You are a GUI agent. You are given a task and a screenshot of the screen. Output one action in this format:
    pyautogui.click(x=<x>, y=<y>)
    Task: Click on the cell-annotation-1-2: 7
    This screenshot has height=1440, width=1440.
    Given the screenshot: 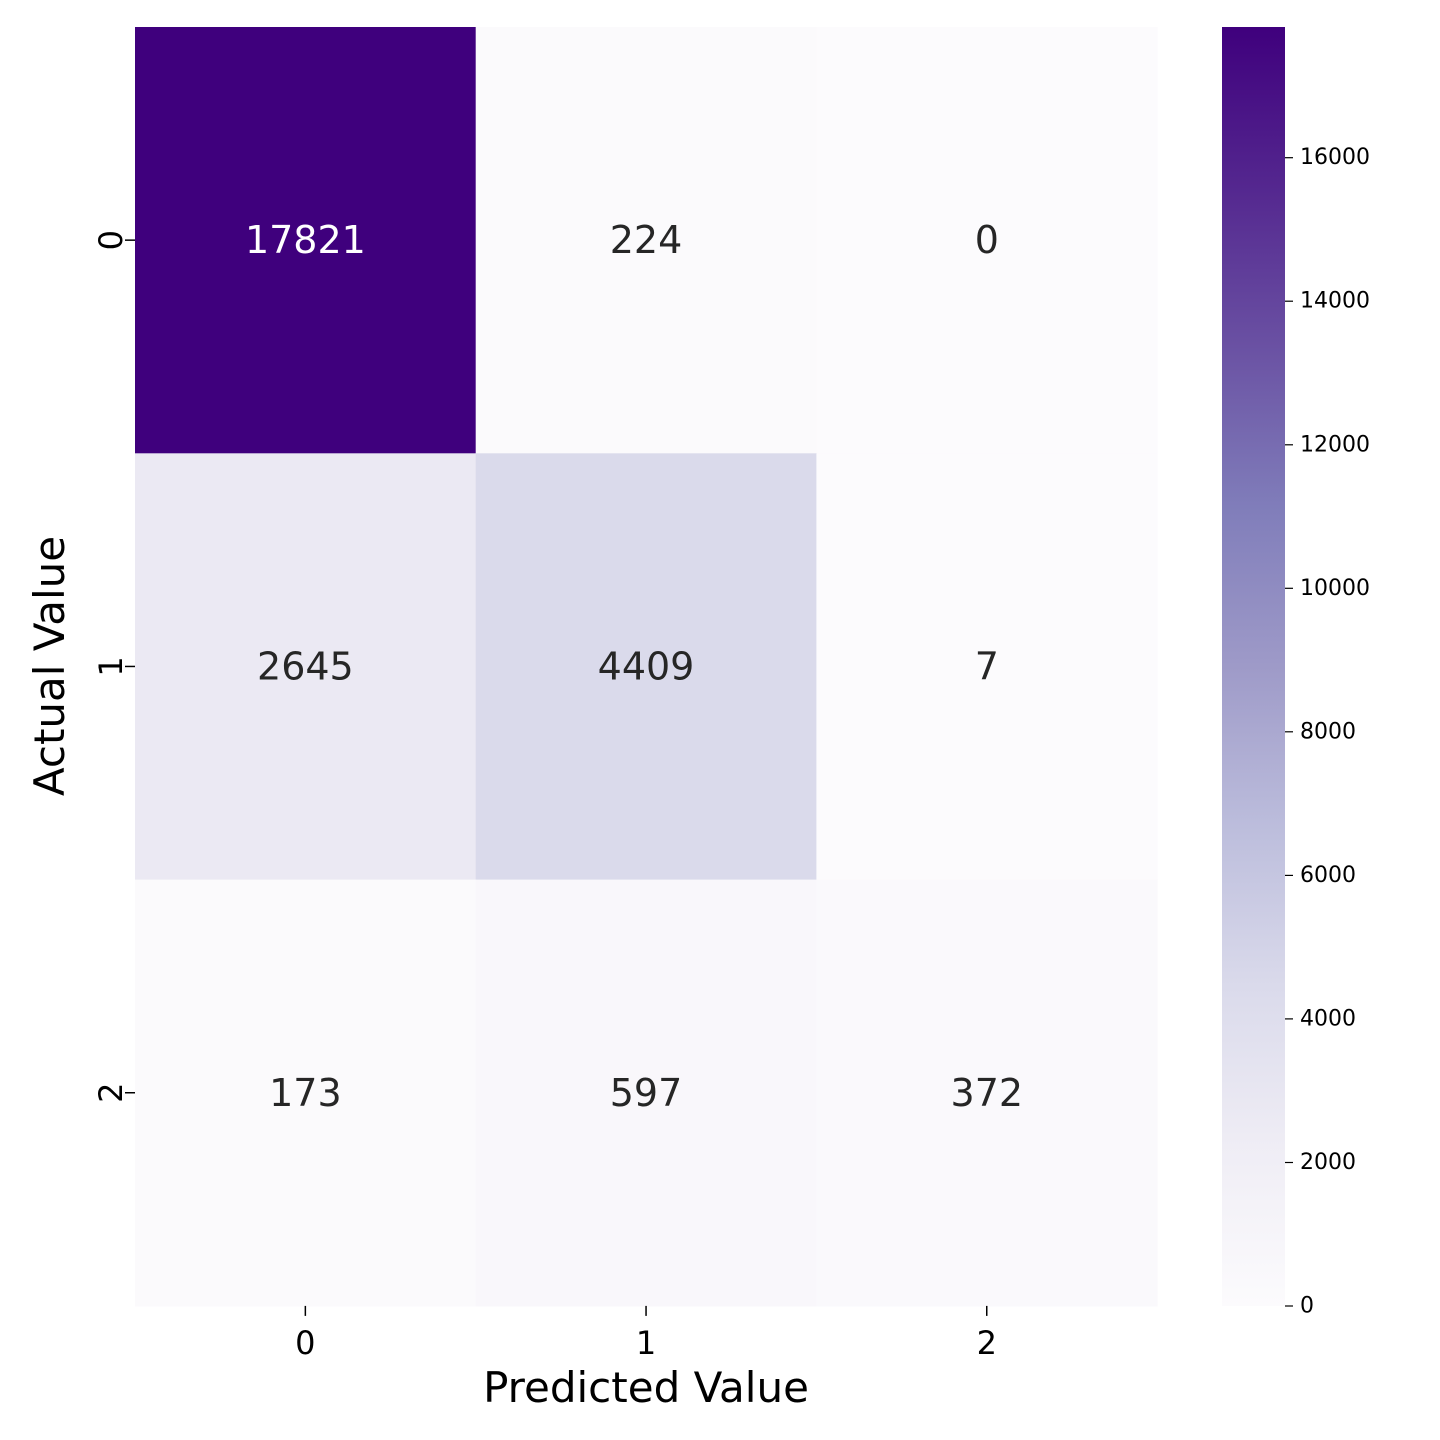 What is the action you would take?
    pyautogui.click(x=987, y=667)
    